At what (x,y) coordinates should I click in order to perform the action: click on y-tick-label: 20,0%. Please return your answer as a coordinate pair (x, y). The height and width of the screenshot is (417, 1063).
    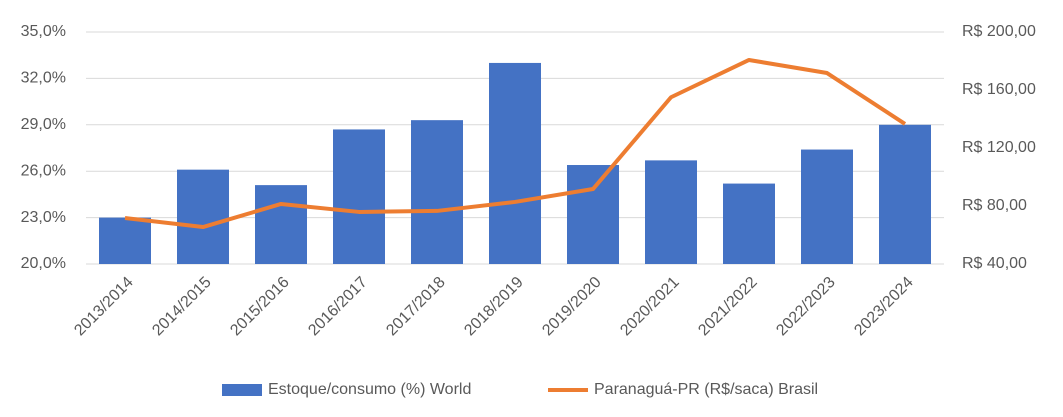
    Looking at the image, I should click on (43, 263).